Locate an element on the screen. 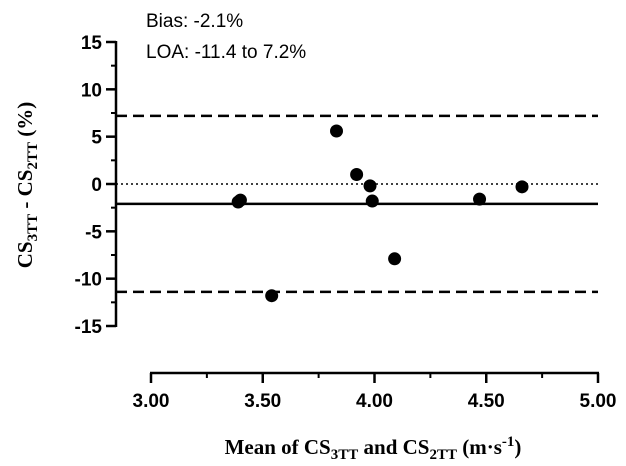 The image size is (626, 466). y-tick-label: 5 is located at coordinates (96, 138).